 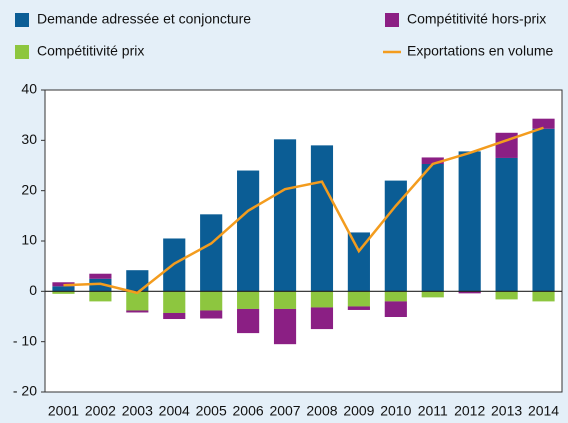 I want to click on y-tick-label: 40, so click(x=29, y=89).